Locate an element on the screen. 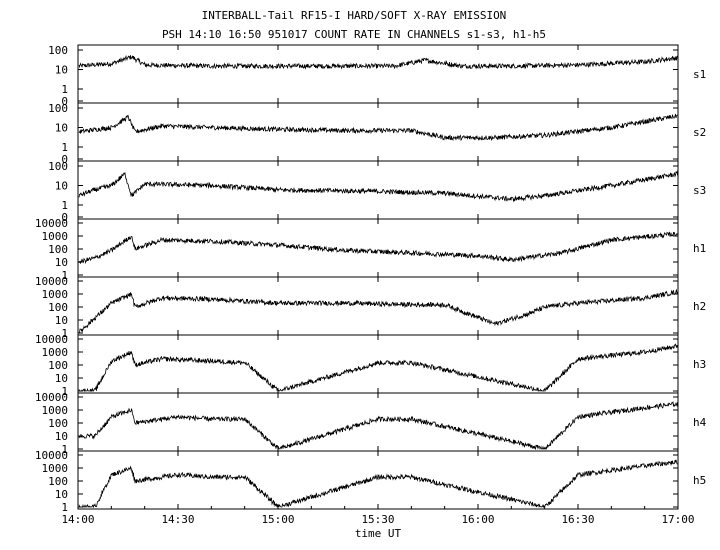  x-tick-label: 15:00 is located at coordinates (277, 519).